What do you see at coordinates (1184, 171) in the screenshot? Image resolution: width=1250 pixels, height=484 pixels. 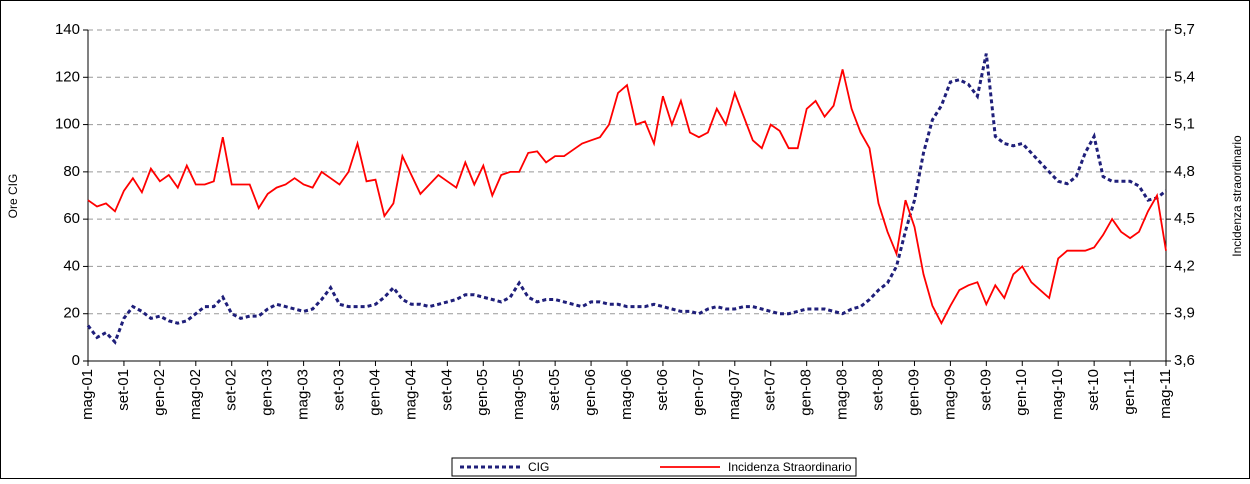 I see `y2-tick-label: 4,8` at bounding box center [1184, 171].